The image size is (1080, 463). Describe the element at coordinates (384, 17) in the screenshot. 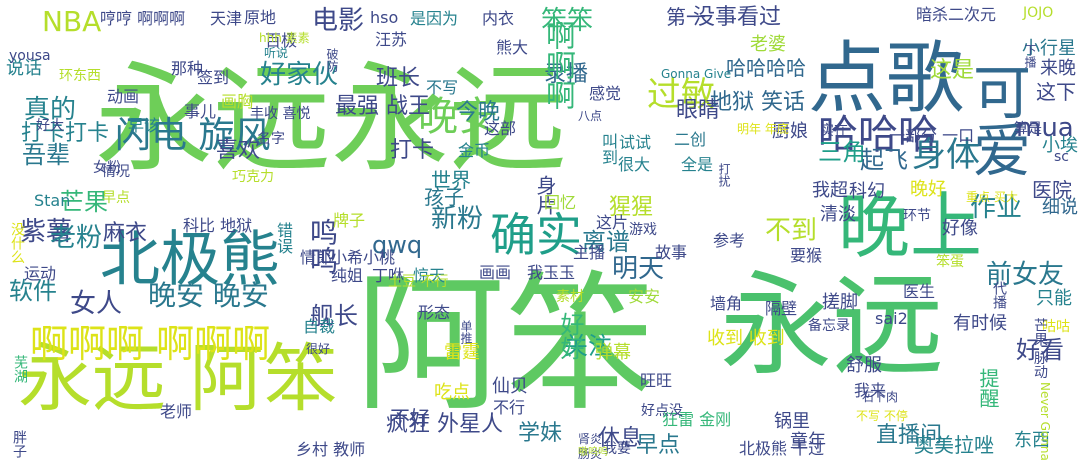

I see `cloud-word: hso` at that location.